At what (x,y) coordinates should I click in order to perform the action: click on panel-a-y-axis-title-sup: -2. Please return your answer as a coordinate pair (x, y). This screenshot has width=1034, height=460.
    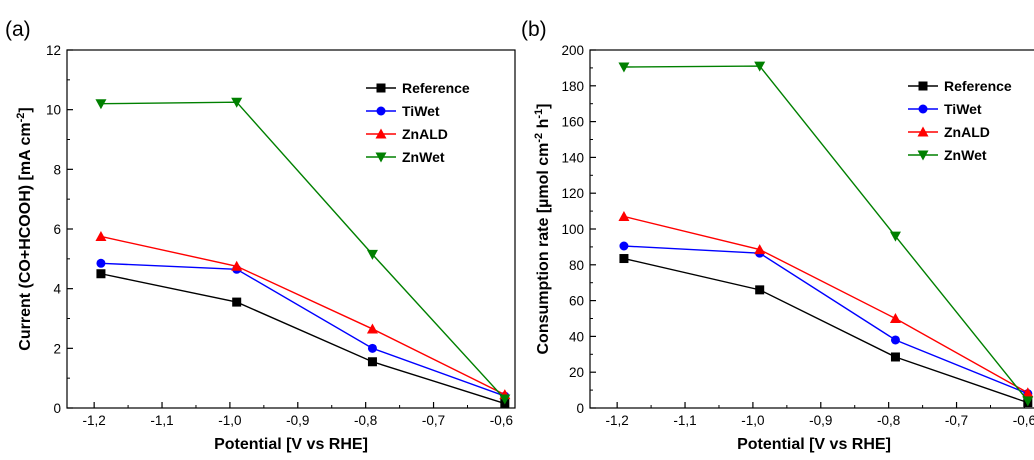
    Looking at the image, I should click on (21, 118).